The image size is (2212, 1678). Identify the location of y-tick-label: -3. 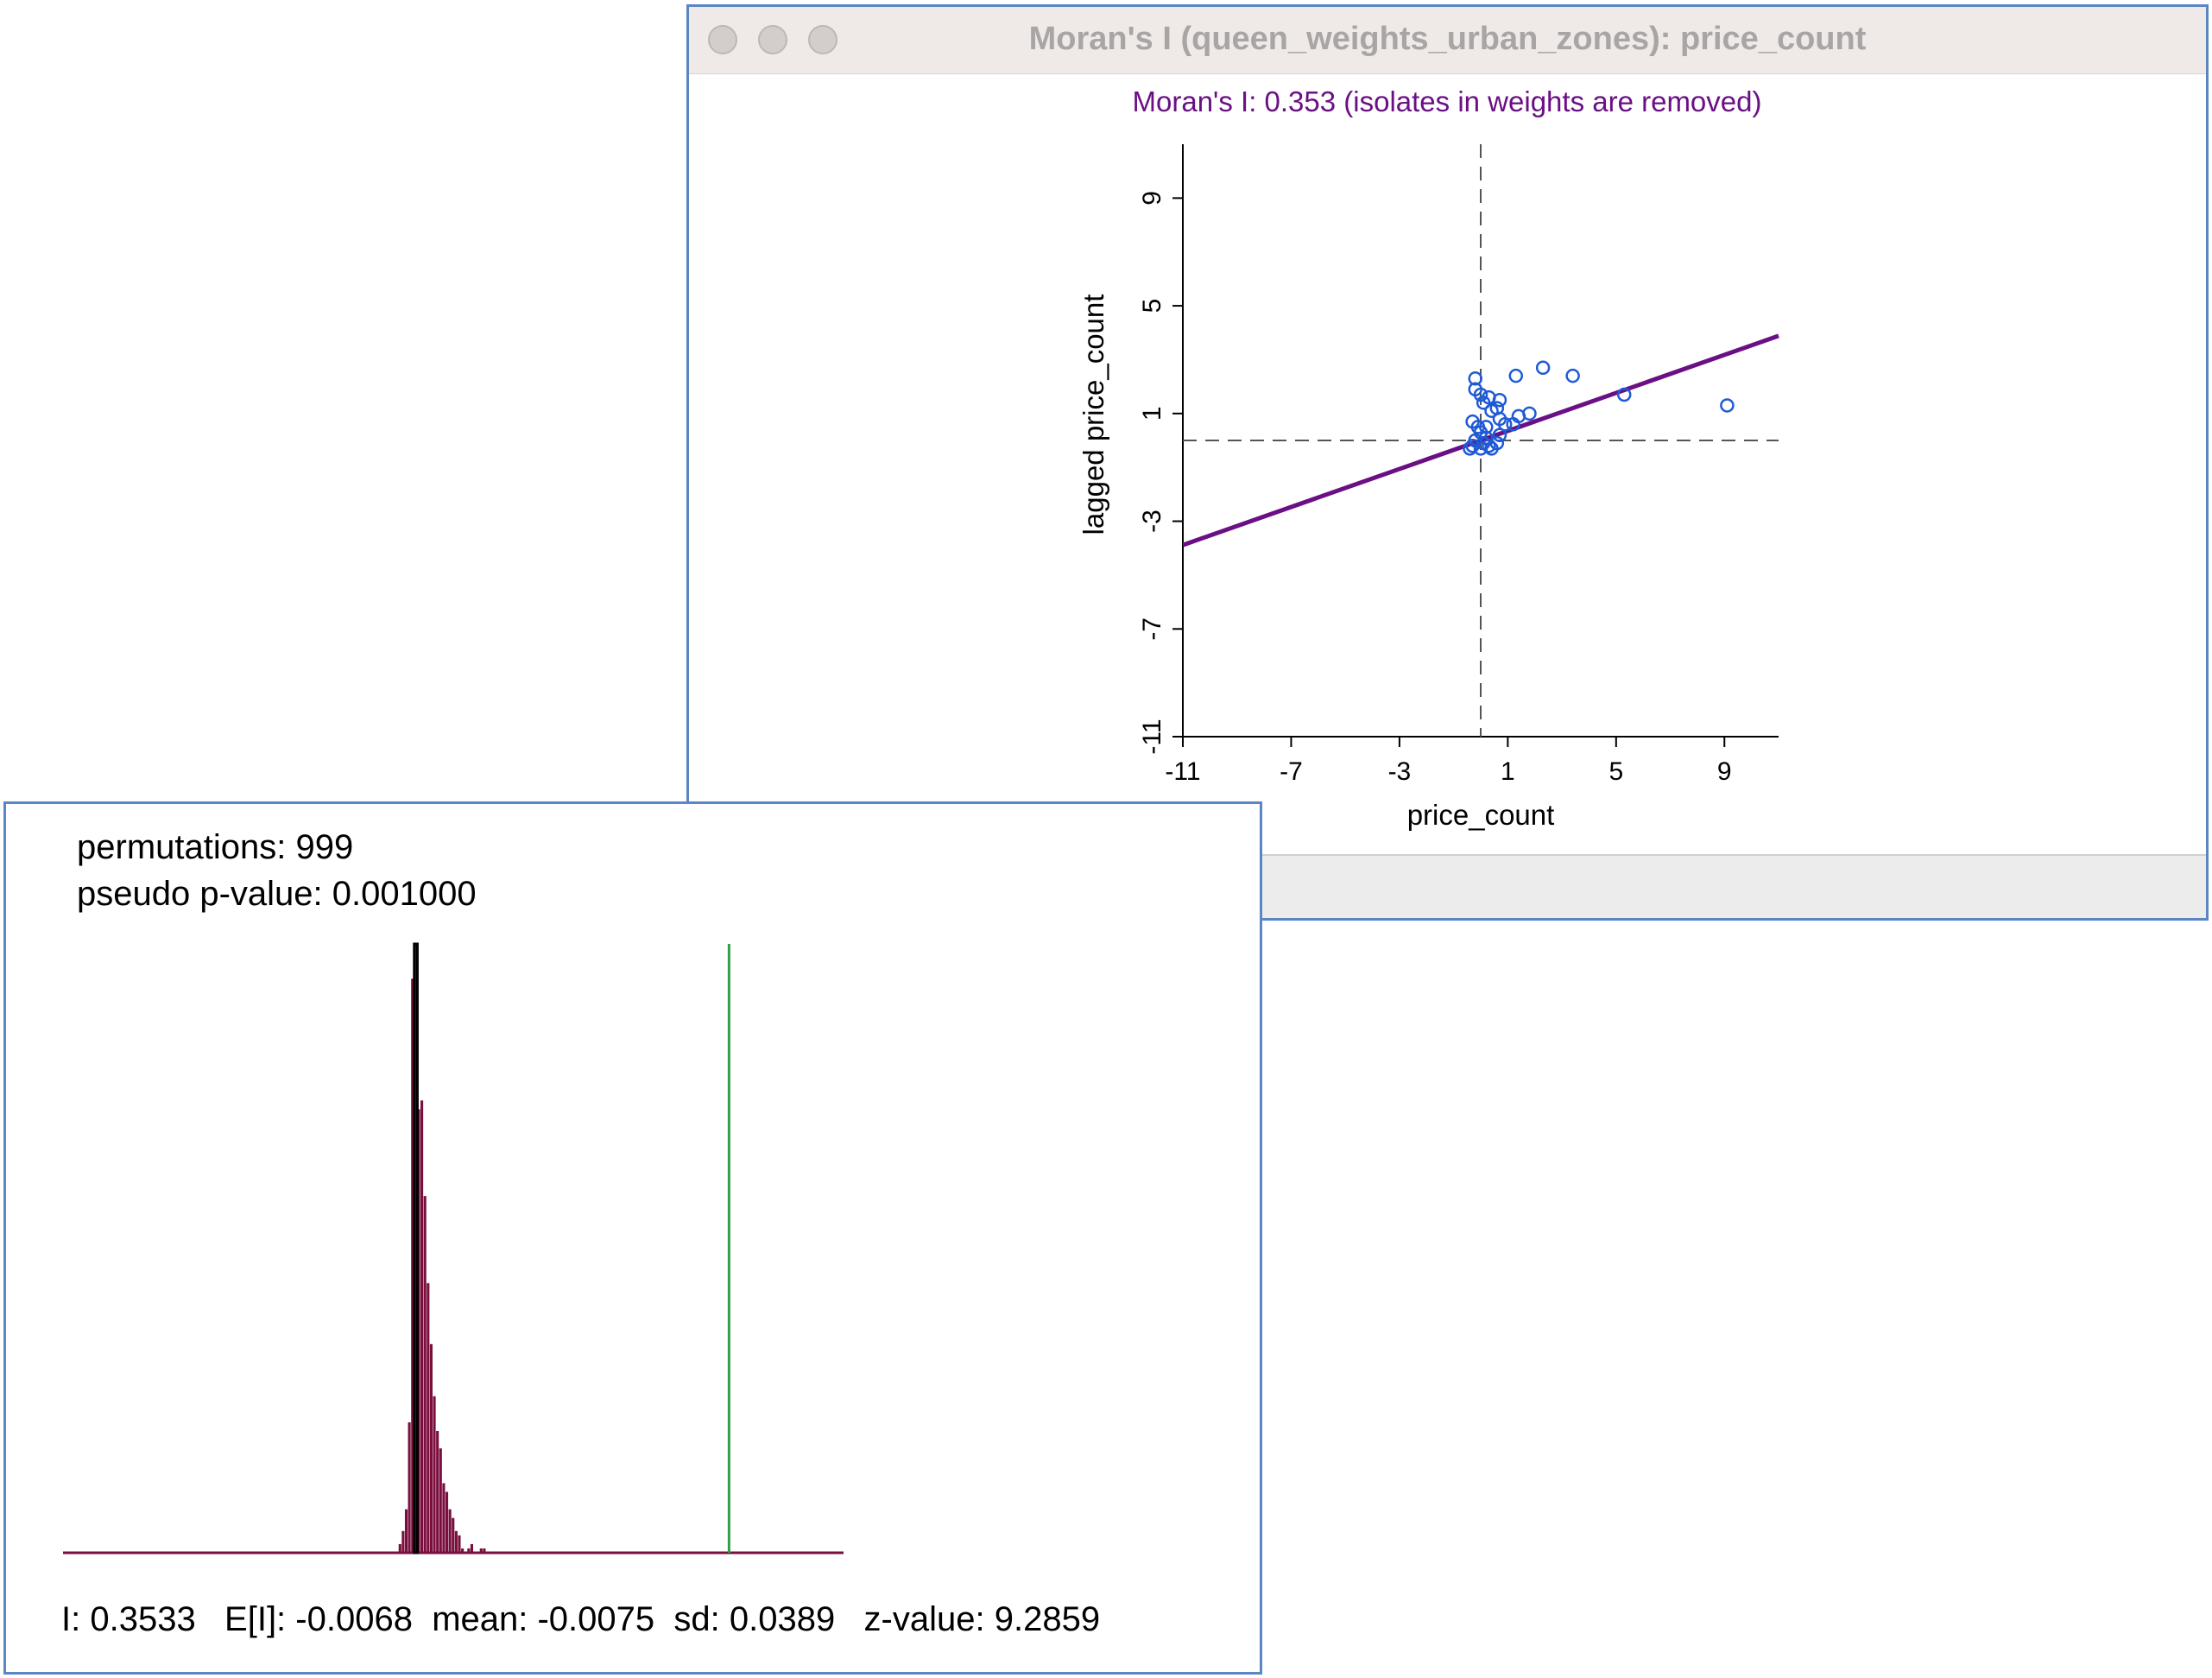
(1152, 521).